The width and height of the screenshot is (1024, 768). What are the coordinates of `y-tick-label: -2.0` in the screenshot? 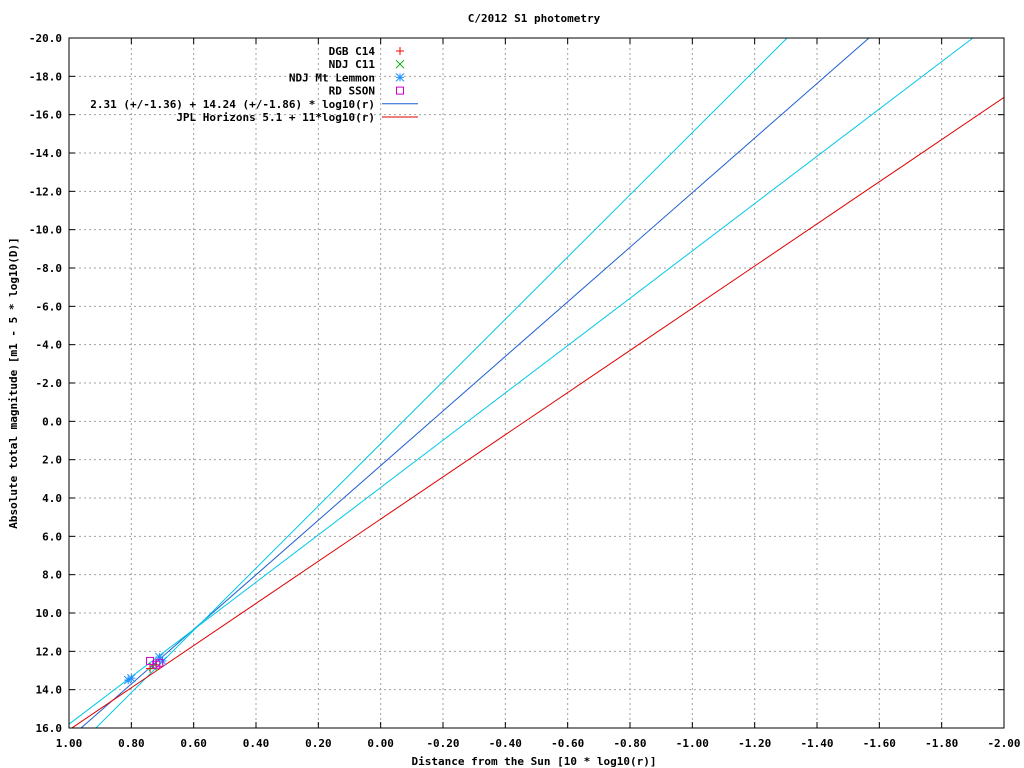 It's located at (49, 383).